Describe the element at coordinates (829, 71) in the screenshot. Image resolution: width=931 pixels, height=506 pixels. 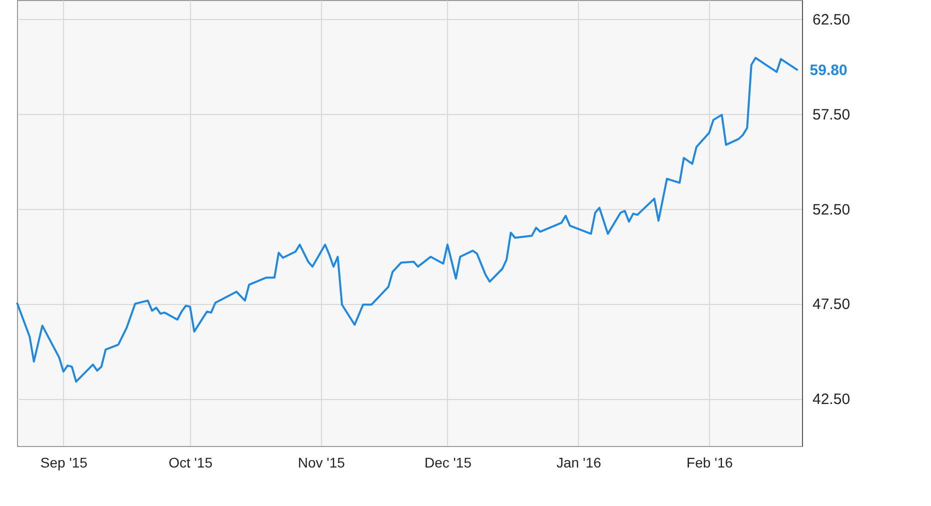
I see `annotation: 59.80` at that location.